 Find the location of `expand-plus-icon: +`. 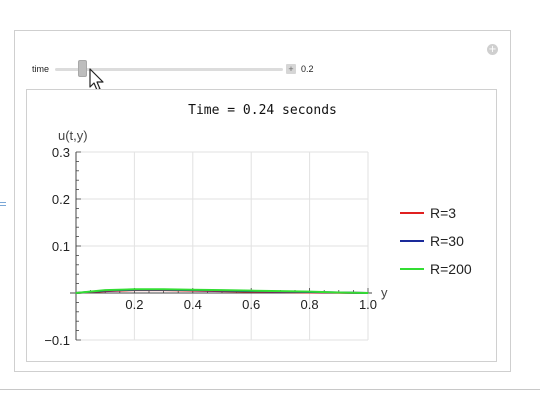

expand-plus-icon: + is located at coordinates (492, 49).